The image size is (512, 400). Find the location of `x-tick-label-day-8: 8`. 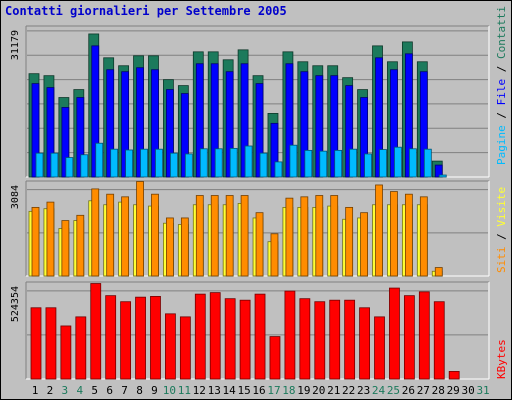

x-tick-label-day-8: 8 is located at coordinates (139, 390).